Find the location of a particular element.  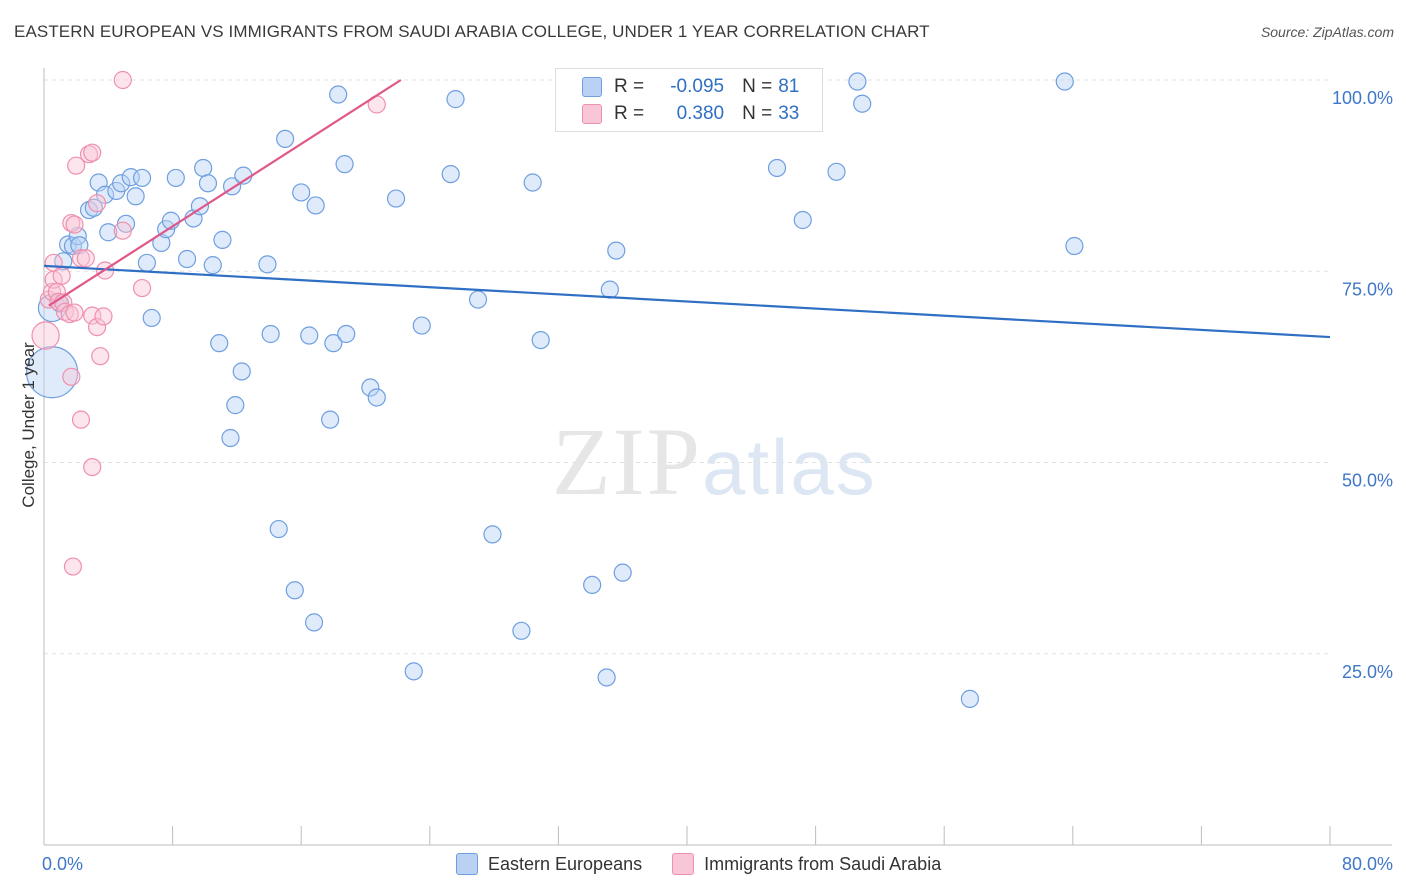

legend-row-eastern-europeans: R = -0.095 N = 81 is located at coordinates (690, 87).